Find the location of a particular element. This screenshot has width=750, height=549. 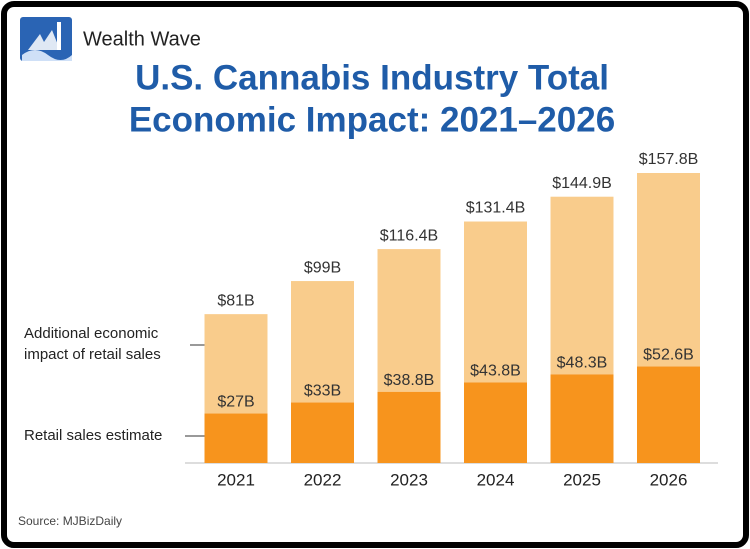

value-label: $43.8B is located at coordinates (495, 371).